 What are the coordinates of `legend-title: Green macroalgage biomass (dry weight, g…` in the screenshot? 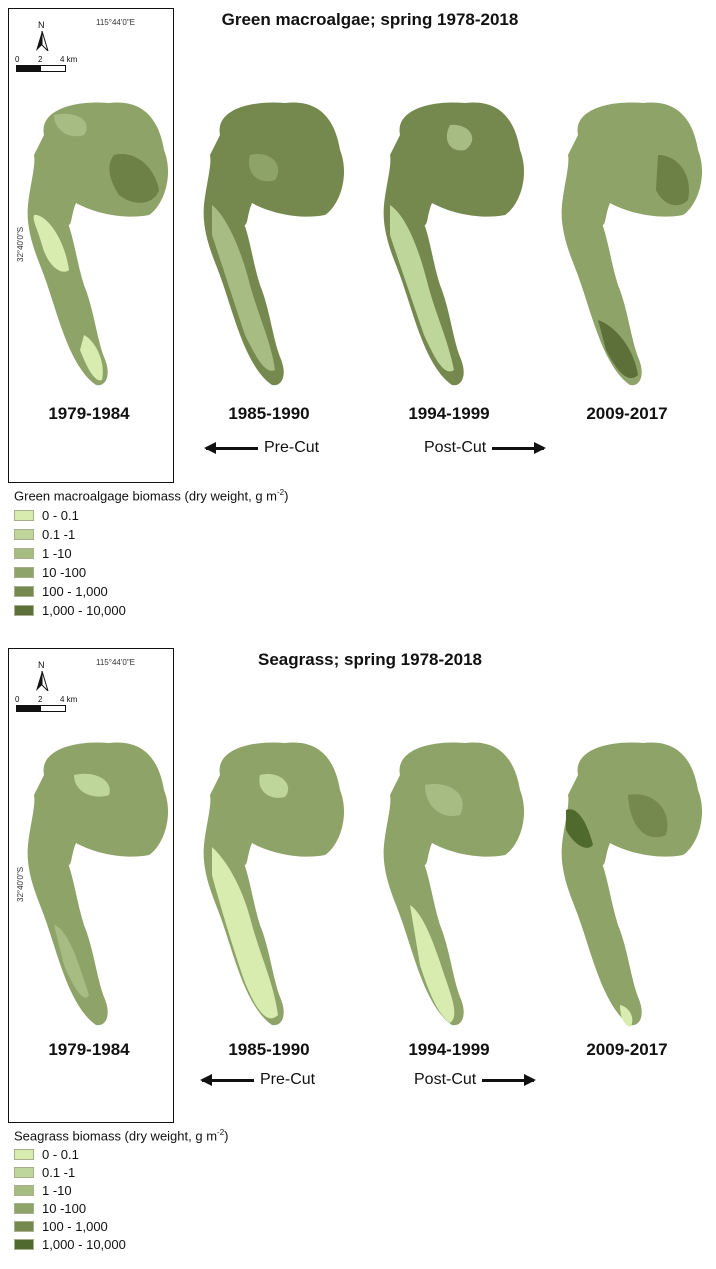 It's located at (151, 496).